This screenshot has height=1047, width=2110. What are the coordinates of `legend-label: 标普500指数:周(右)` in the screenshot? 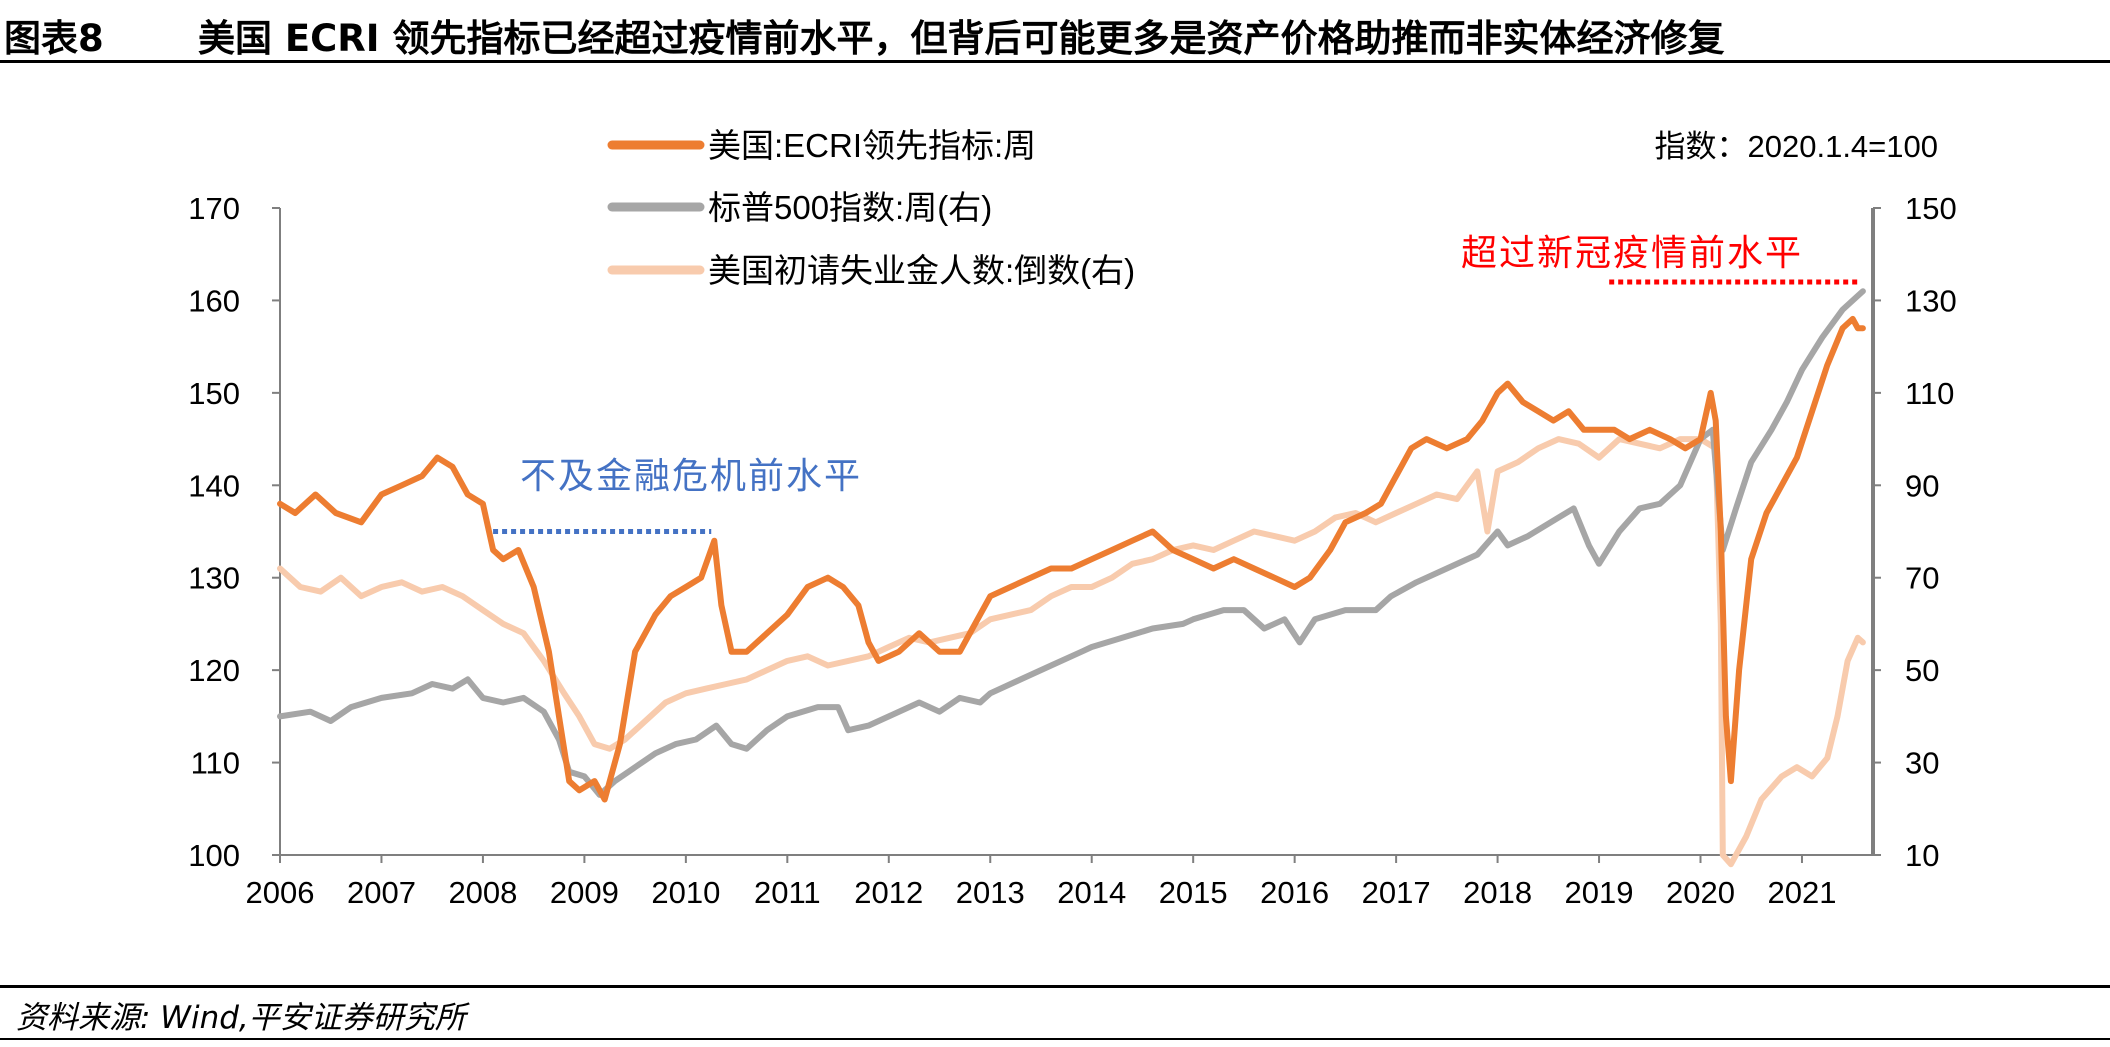 It's located at (850, 207).